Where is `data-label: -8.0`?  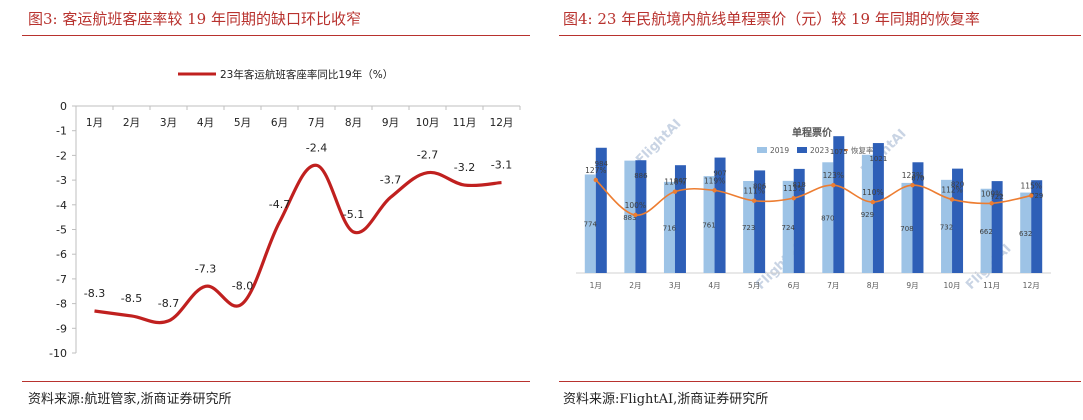
data-label: -8.0 is located at coordinates (242, 286).